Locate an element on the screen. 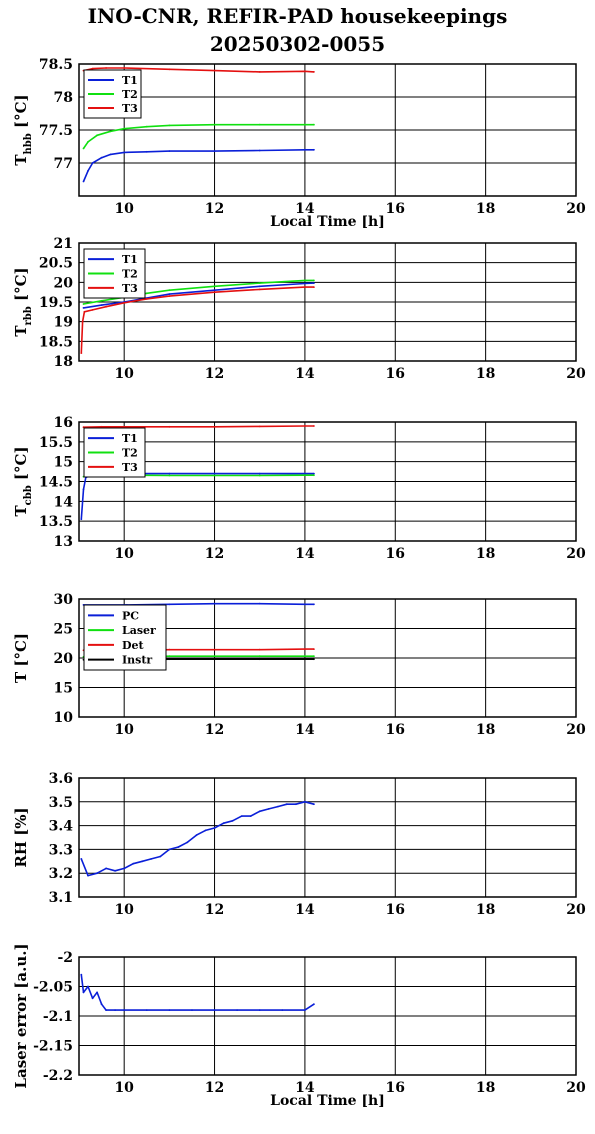 This screenshot has width=595, height=1134. y-tick-label: 18.5 is located at coordinates (56, 342).